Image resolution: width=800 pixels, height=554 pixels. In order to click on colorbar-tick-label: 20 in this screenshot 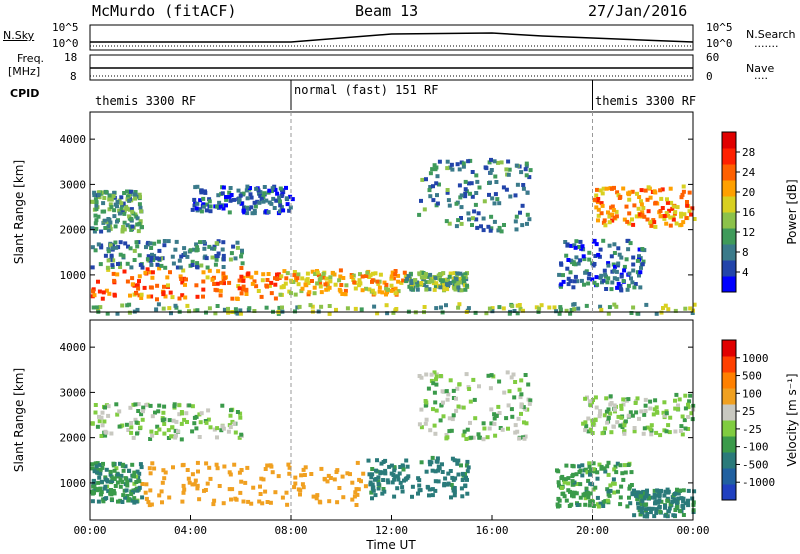, I will do `click(748, 192)`.